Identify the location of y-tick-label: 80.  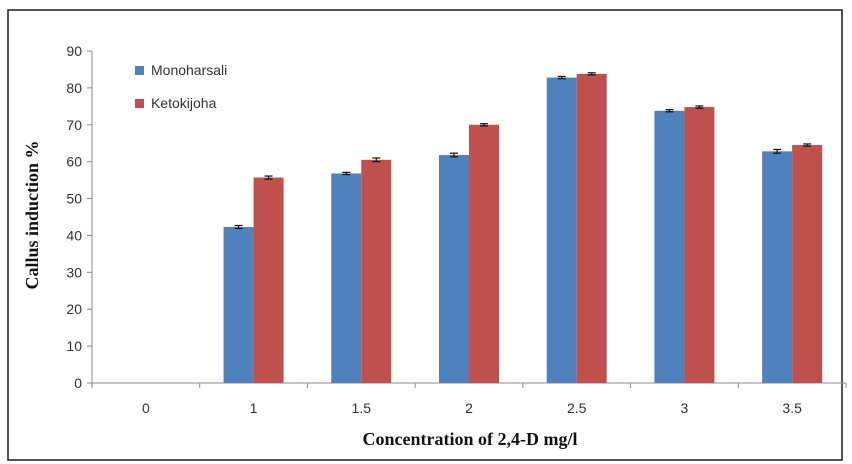
(74, 88).